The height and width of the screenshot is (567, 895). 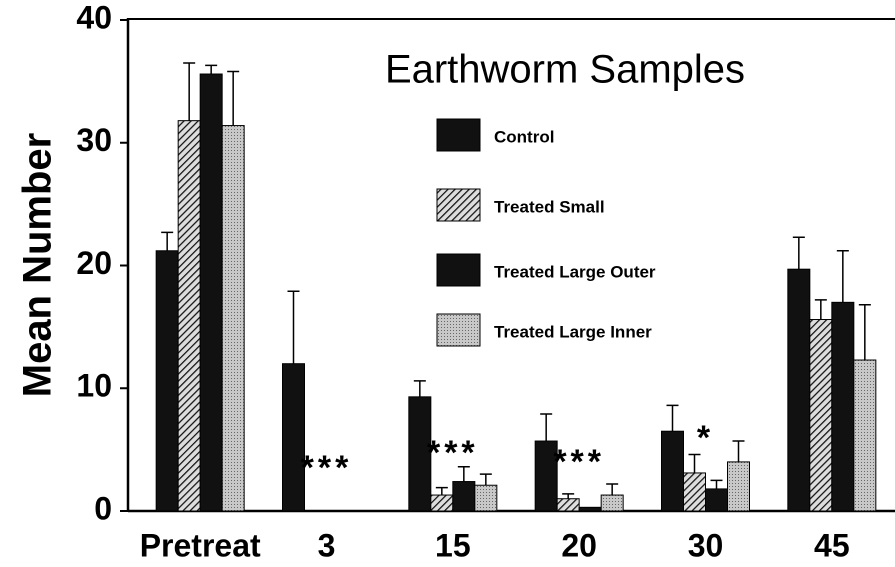 I want to click on x-tick-label: 20, so click(x=579, y=545).